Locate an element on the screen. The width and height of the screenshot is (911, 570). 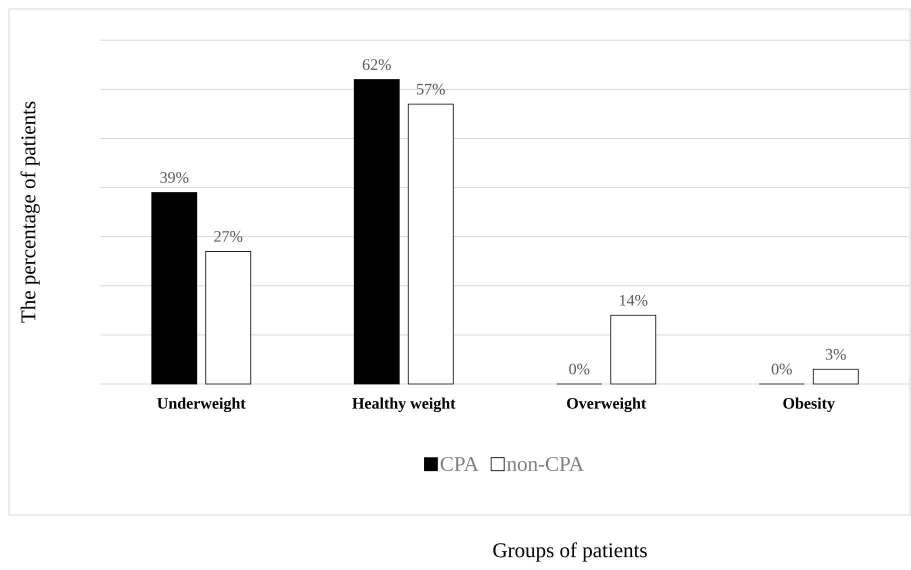
y-axis-title: The percentage of patients is located at coordinates (30, 212).